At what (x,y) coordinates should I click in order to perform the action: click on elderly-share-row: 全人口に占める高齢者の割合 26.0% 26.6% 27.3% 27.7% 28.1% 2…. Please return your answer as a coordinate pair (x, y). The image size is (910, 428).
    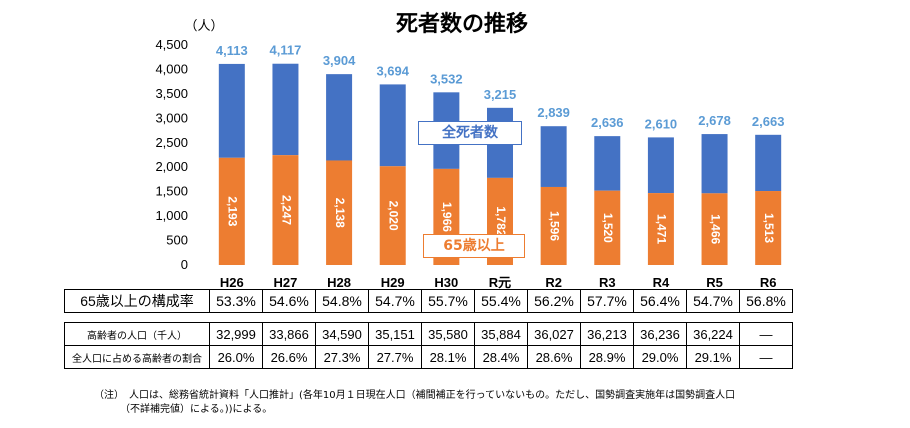
    Looking at the image, I should click on (428, 357).